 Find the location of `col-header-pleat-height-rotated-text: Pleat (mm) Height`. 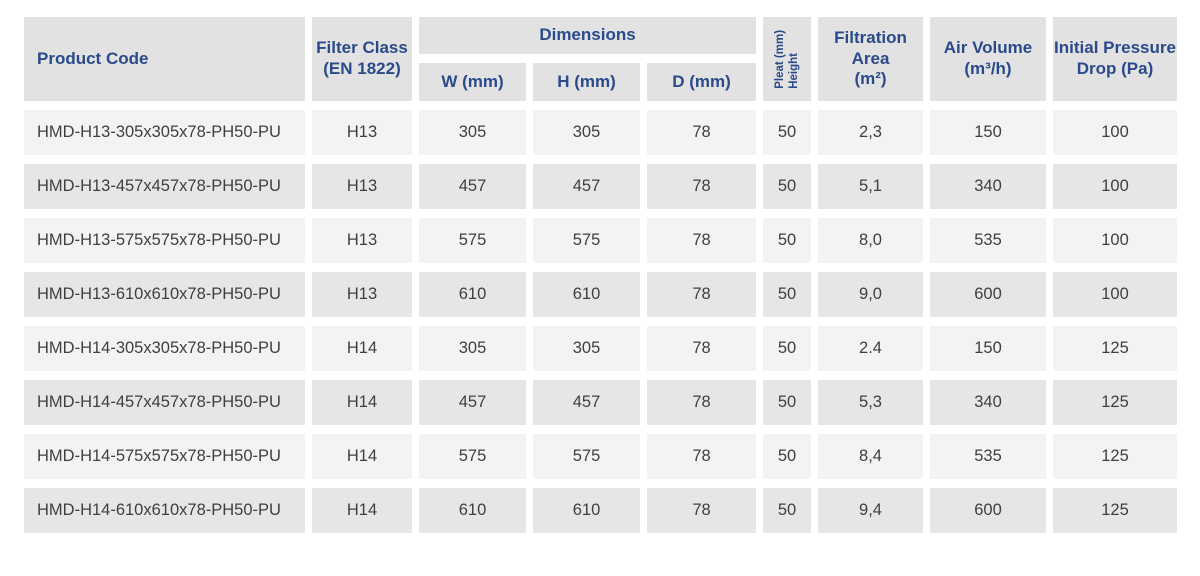

col-header-pleat-height-rotated-text: Pleat (mm) Height is located at coordinates (787, 59).